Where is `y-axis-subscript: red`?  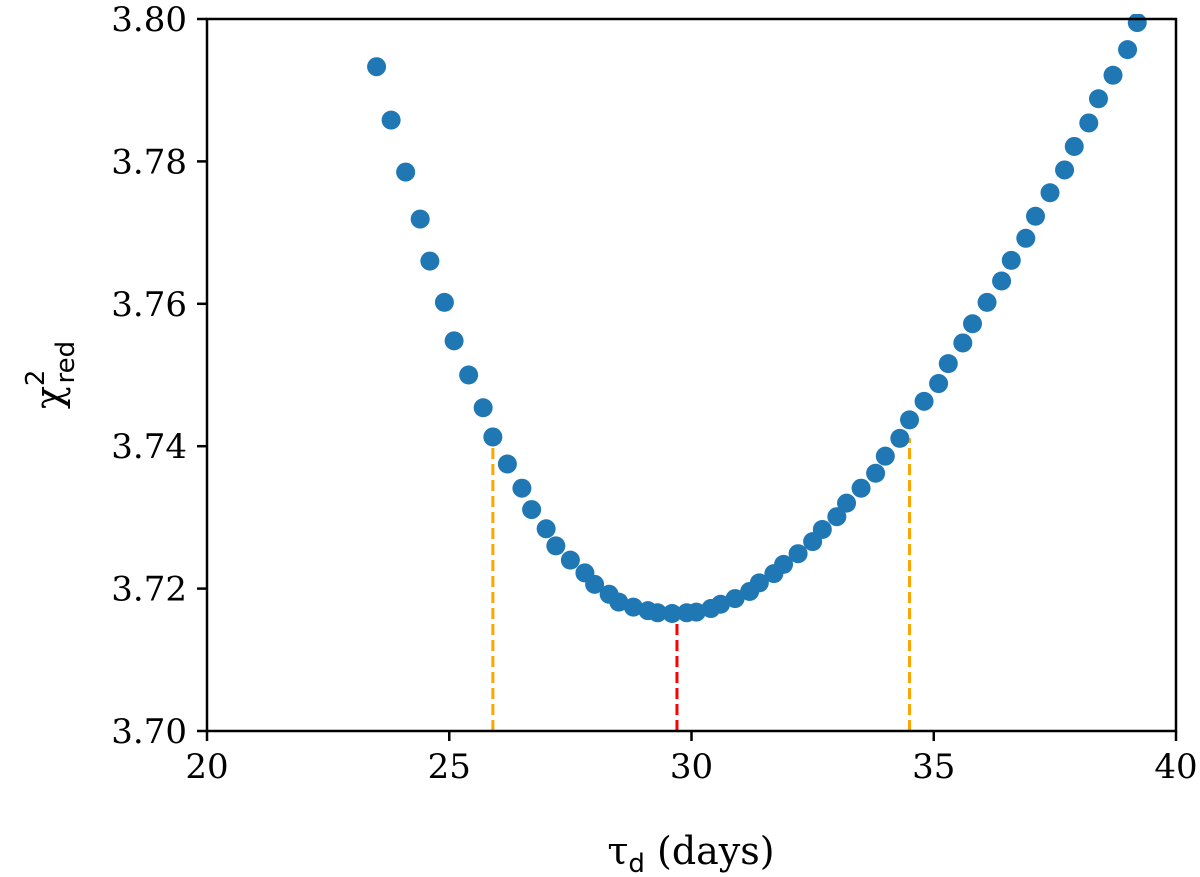
y-axis-subscript: red is located at coordinates (66, 362).